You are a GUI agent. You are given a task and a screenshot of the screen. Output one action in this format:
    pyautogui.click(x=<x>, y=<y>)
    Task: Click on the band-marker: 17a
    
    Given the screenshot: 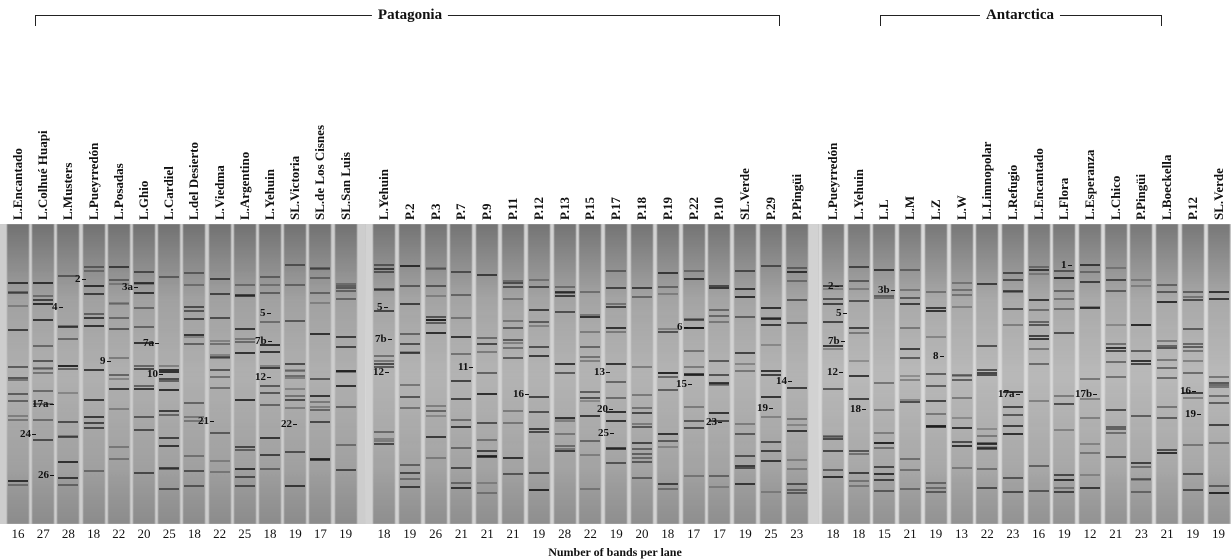 What is the action you would take?
    pyautogui.click(x=1009, y=394)
    